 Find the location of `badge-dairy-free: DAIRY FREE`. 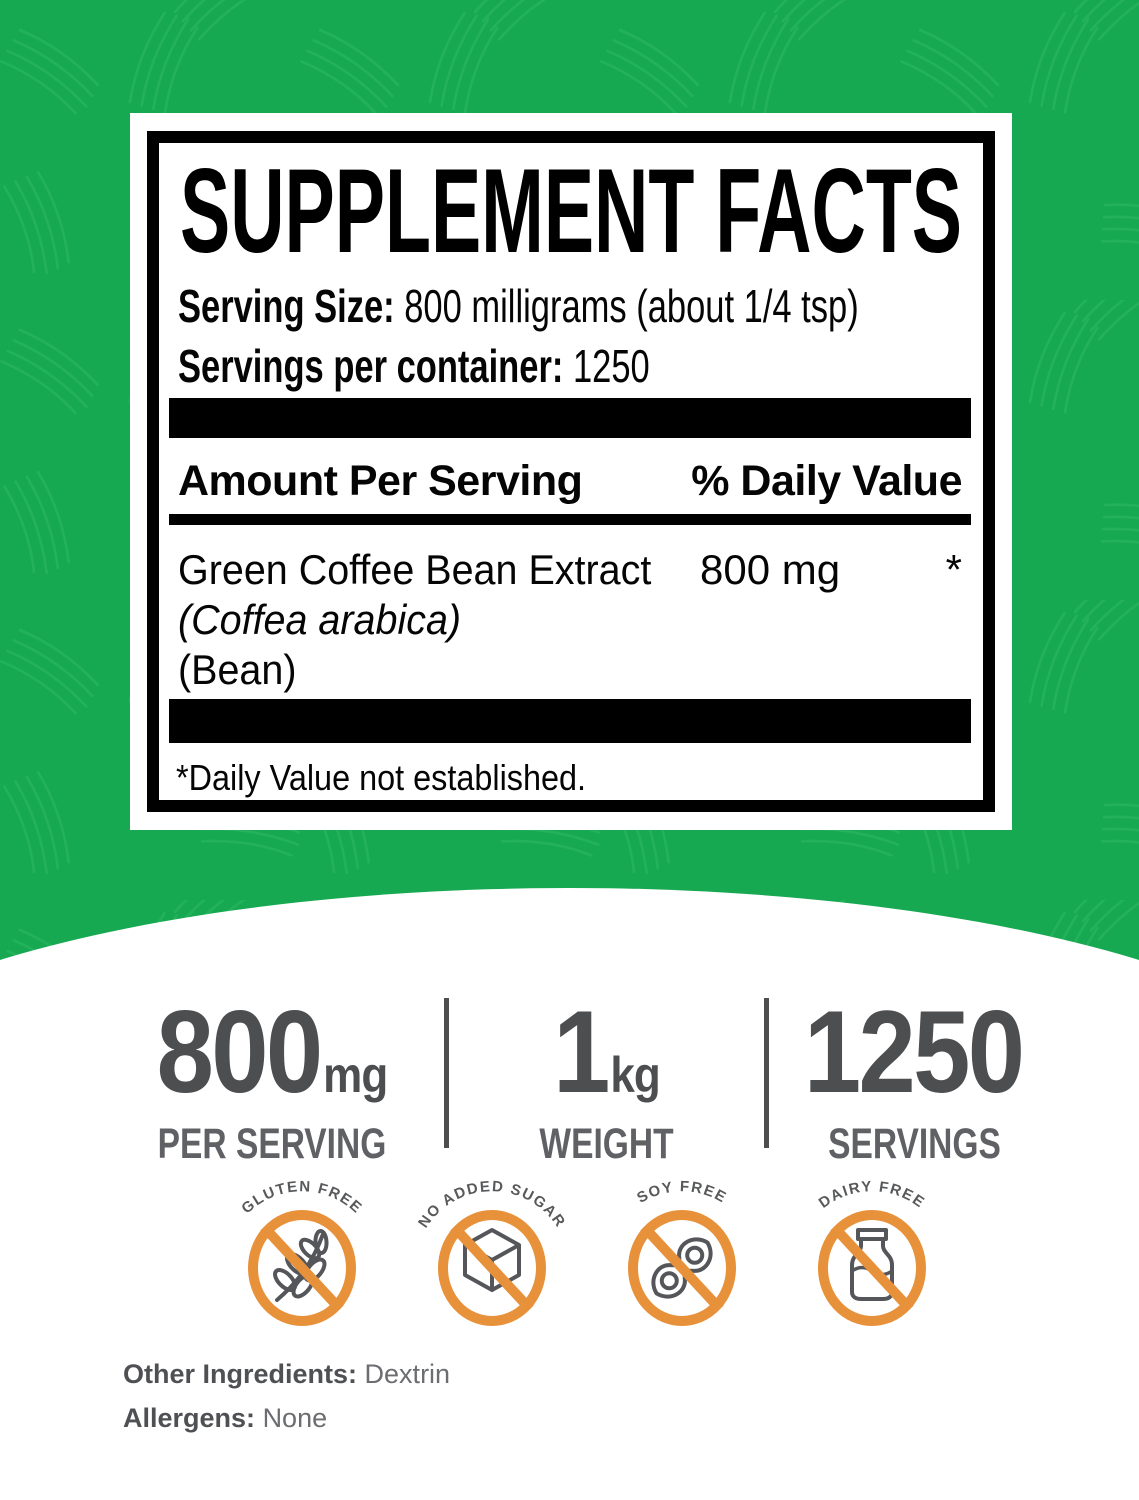

badge-dairy-free: DAIRY FREE is located at coordinates (872, 1251).